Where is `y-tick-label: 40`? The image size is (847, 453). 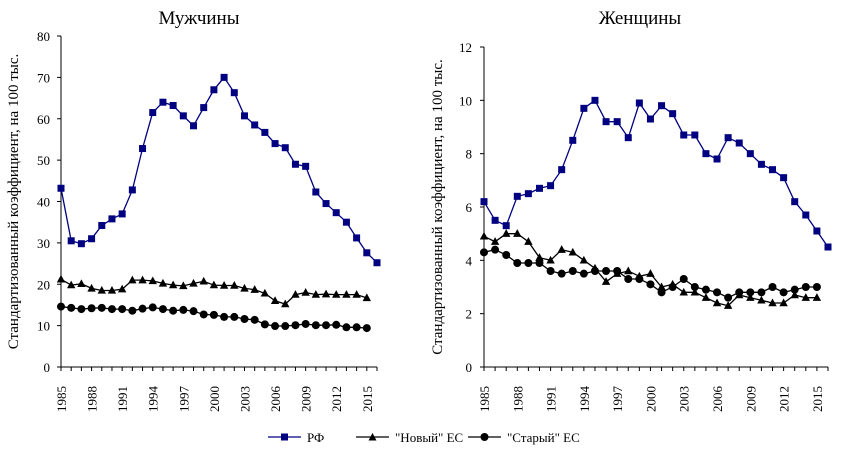
y-tick-label: 40 is located at coordinates (43, 202).